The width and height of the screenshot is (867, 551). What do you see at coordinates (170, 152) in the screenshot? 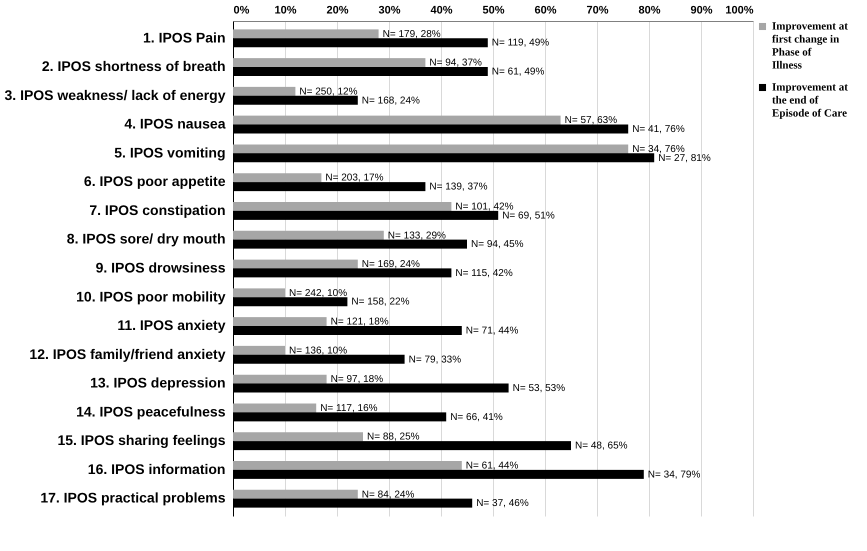
I see `y-tick-label: 5. IPOS vomiting` at bounding box center [170, 152].